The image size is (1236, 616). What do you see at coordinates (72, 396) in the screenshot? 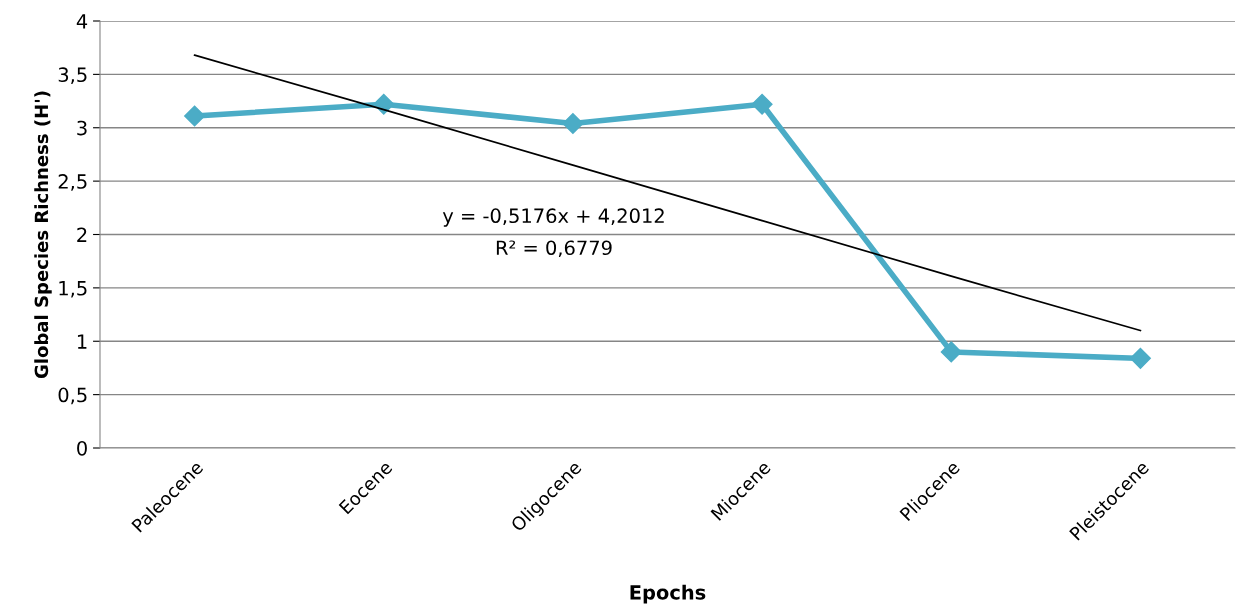
I see `y-tick-label: 0,5` at bounding box center [72, 396].